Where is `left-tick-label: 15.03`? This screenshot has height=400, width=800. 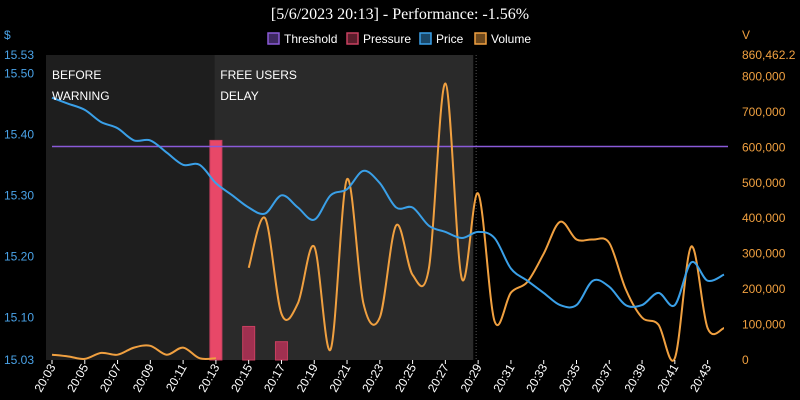 left-tick-label: 15.03 is located at coordinates (19, 360).